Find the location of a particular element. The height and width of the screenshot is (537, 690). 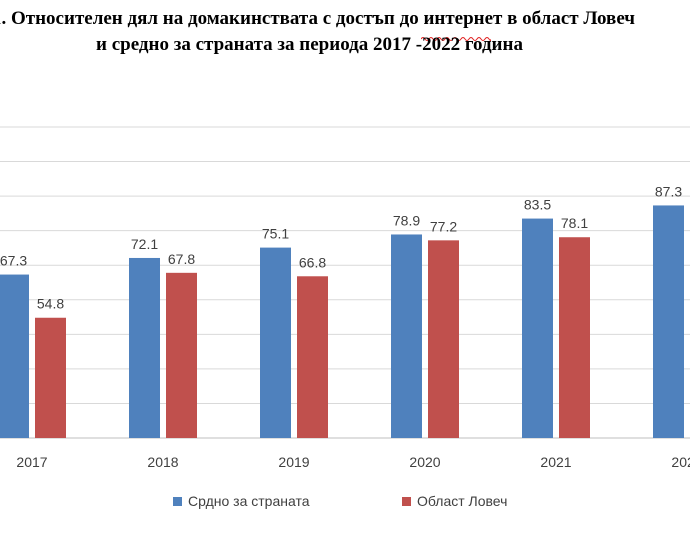

legend-label-series-2: Област Ловеч is located at coordinates (462, 501).